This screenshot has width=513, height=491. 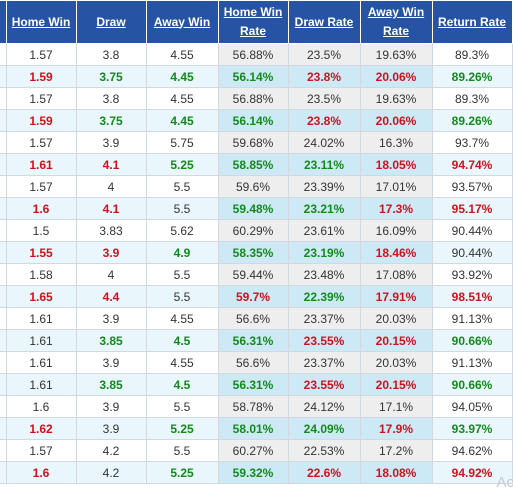 What do you see at coordinates (253, 22) in the screenshot?
I see `header-home-win-rate: Home Win Rate` at bounding box center [253, 22].